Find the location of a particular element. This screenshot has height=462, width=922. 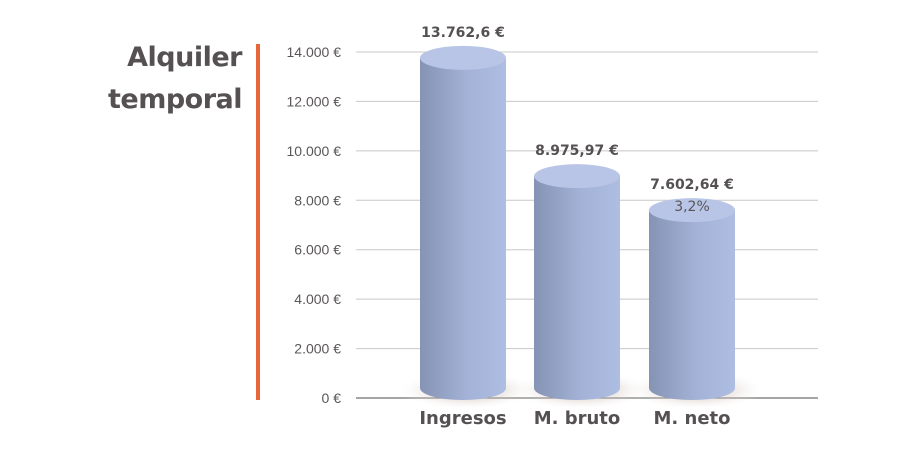

y-tick-label: 8.000 € is located at coordinates (317, 200).